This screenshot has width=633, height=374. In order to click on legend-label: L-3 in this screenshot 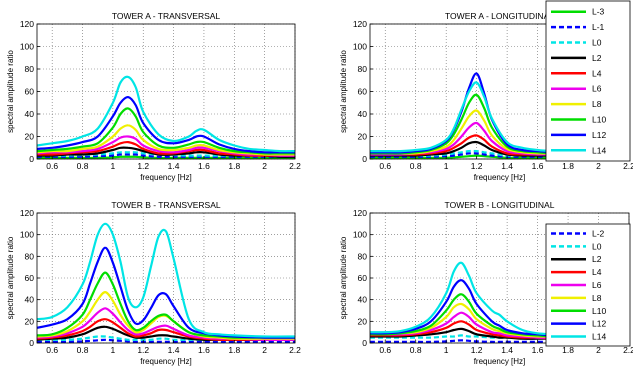, I will do `click(598, 12)`.